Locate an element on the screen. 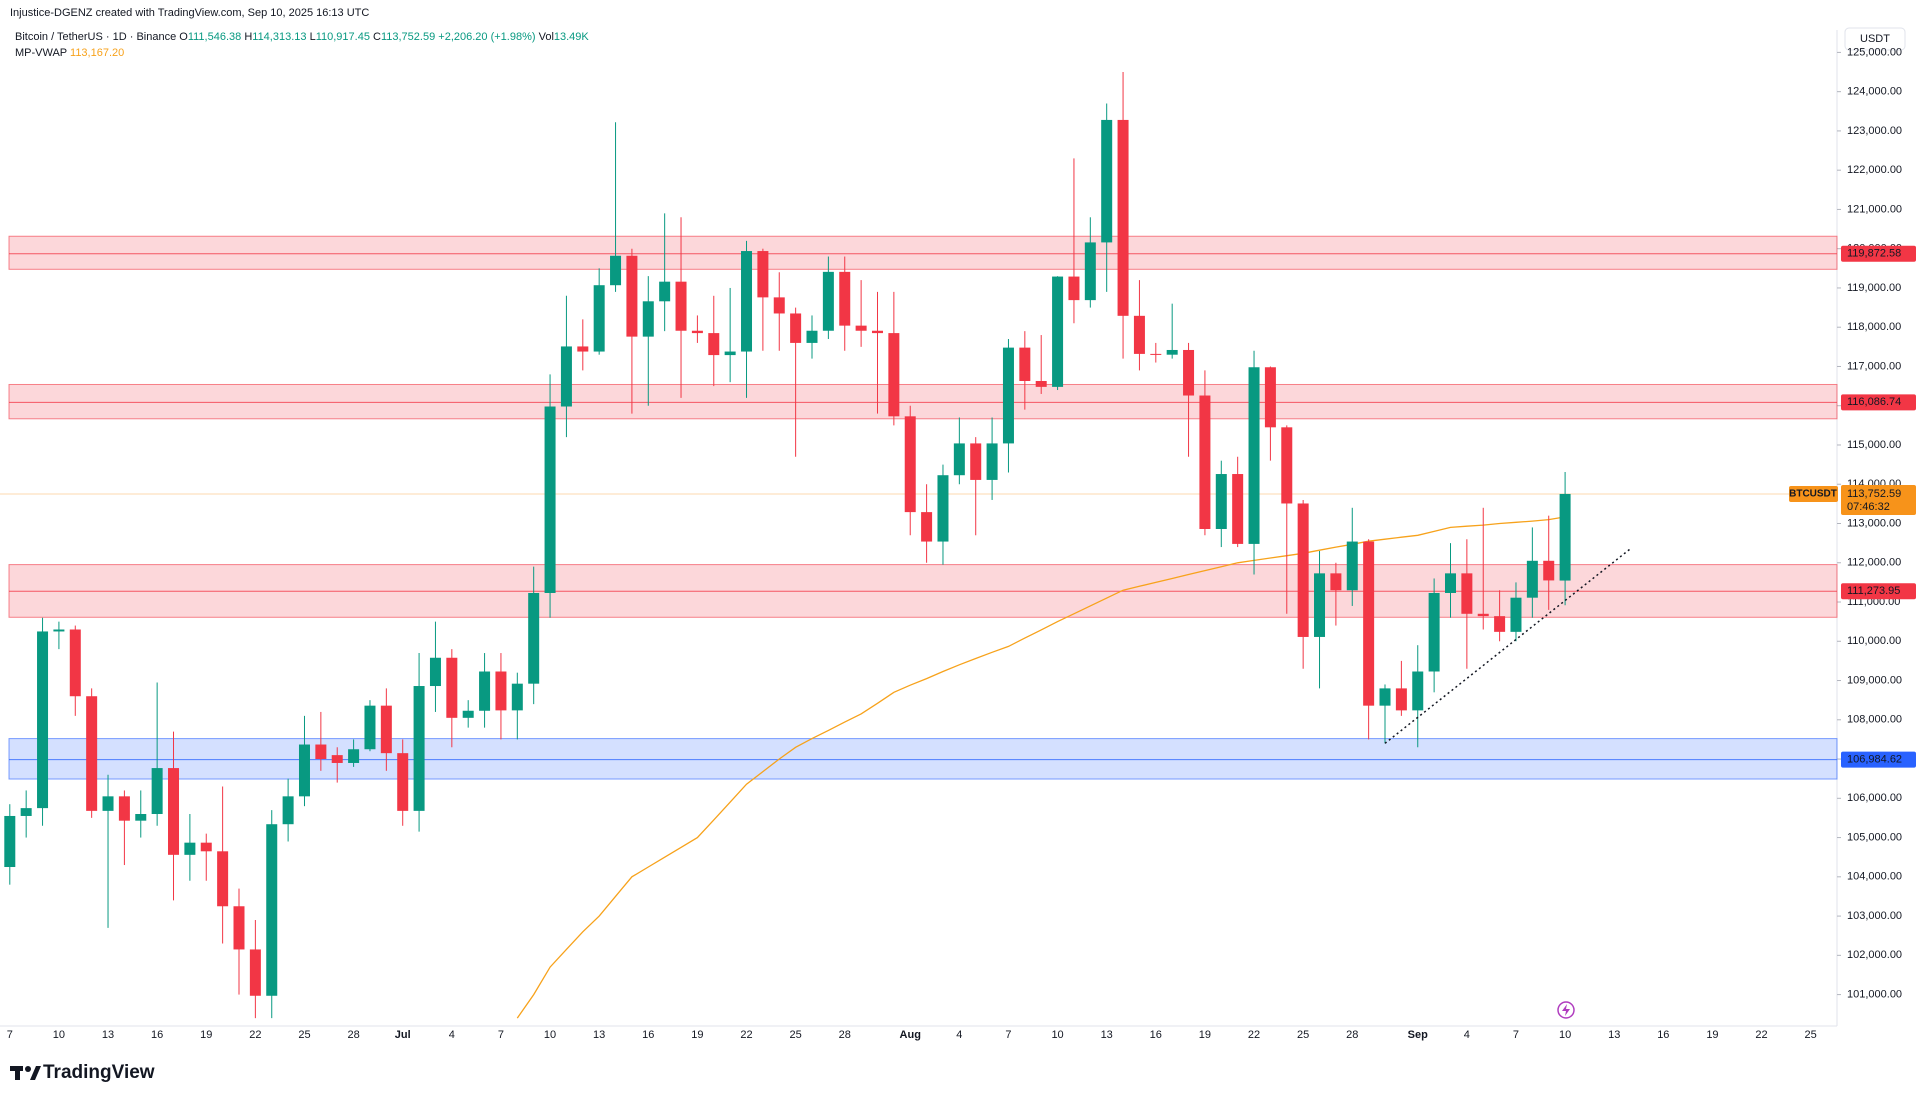 The width and height of the screenshot is (1920, 1099). zone-price-label: 119,872.58 is located at coordinates (1874, 254).